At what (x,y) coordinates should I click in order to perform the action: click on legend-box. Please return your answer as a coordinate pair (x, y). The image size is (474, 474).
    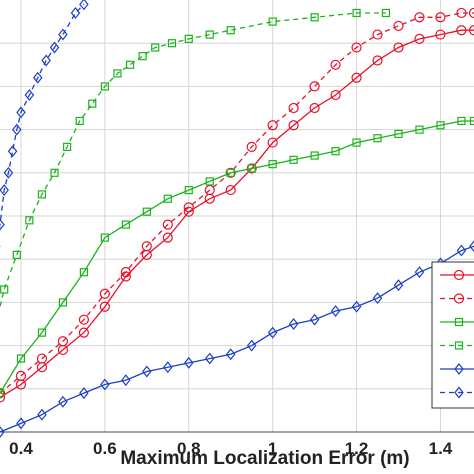
    Looking at the image, I should click on (452, 335).